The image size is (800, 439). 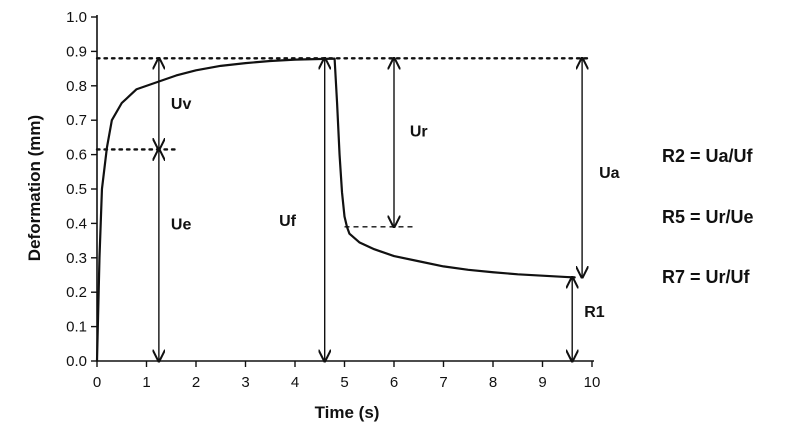 What do you see at coordinates (592, 382) in the screenshot?
I see `x-tick-label: 10` at bounding box center [592, 382].